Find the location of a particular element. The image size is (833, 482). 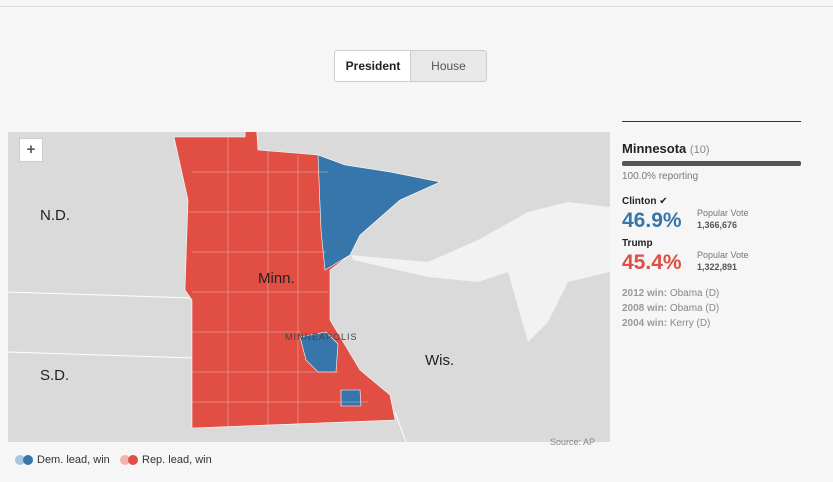

tab-house: House is located at coordinates (448, 66).